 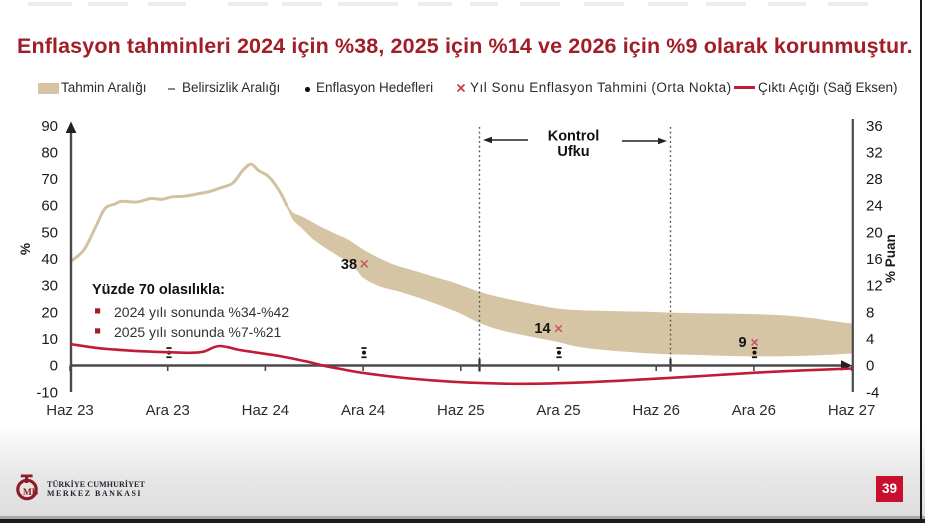 What do you see at coordinates (31, 493) in the screenshot?
I see `svg-text: MB` at bounding box center [31, 493].